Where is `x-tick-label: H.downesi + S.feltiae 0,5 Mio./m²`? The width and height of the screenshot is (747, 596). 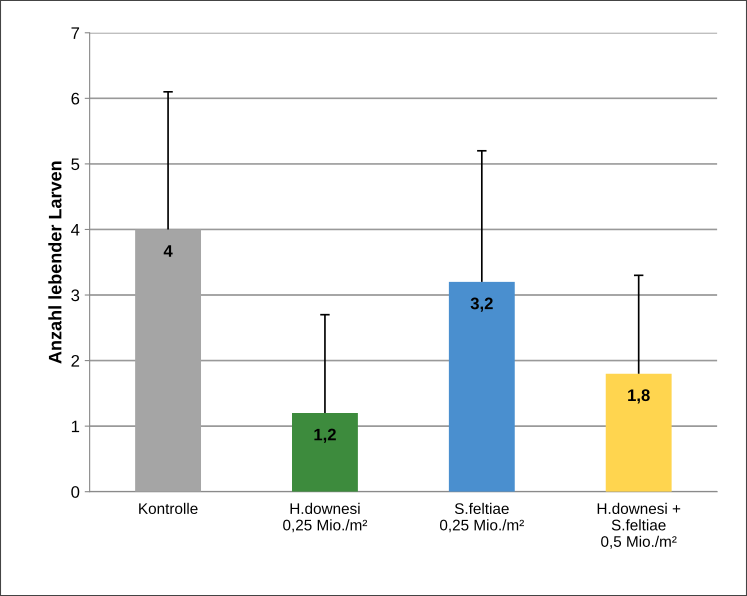 x-tick-label: H.downesi + S.feltiae 0,5 Mio./m² is located at coordinates (639, 525).